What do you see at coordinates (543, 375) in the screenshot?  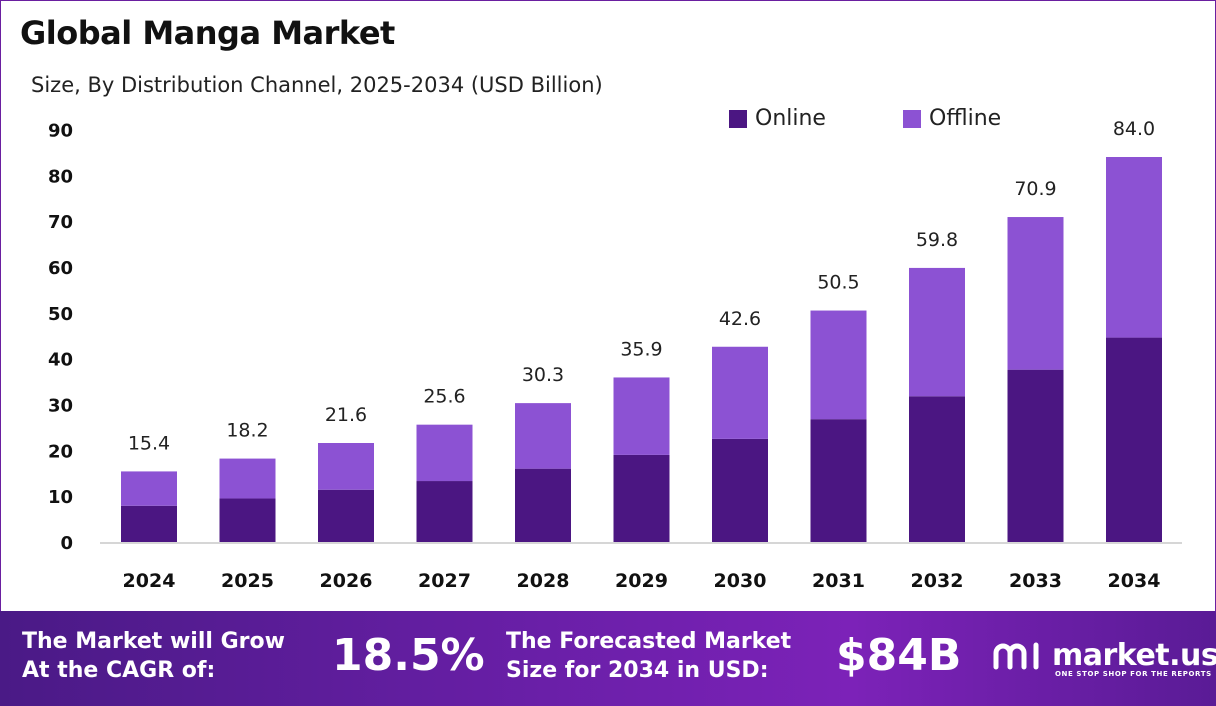 I see `bar-total-label: 30.3` at bounding box center [543, 375].